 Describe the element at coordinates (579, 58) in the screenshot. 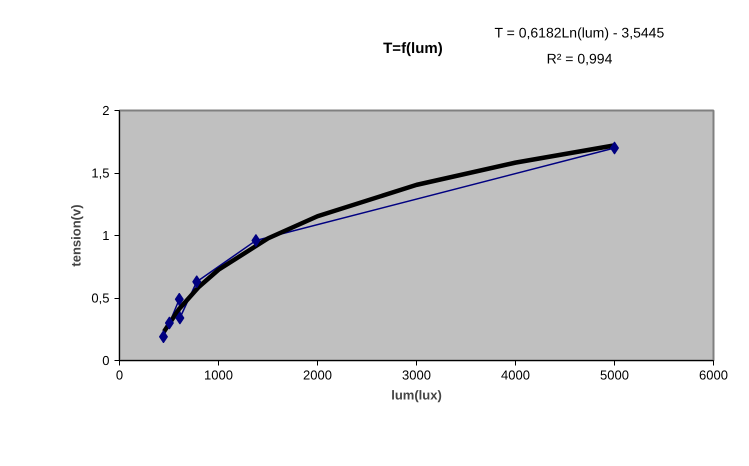

I see `text: R² = 0,994` at that location.